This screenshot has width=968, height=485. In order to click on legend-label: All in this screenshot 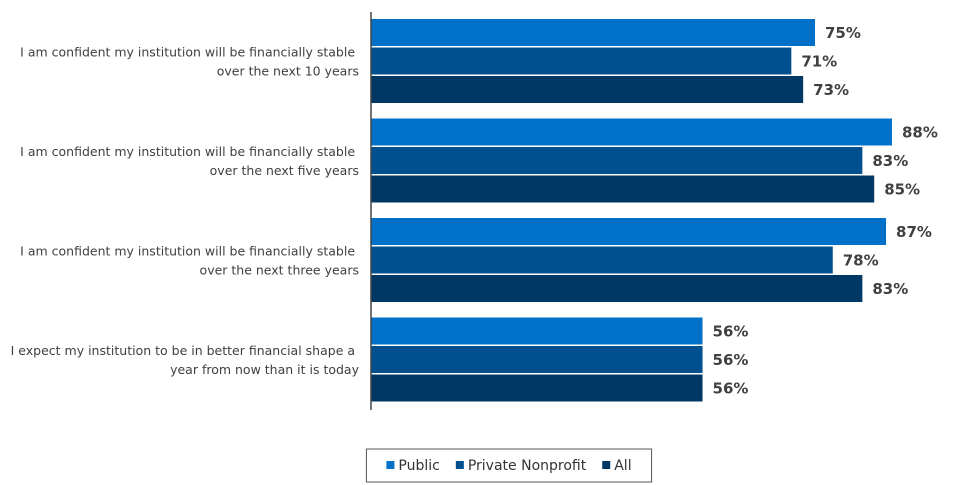, I will do `click(622, 466)`.